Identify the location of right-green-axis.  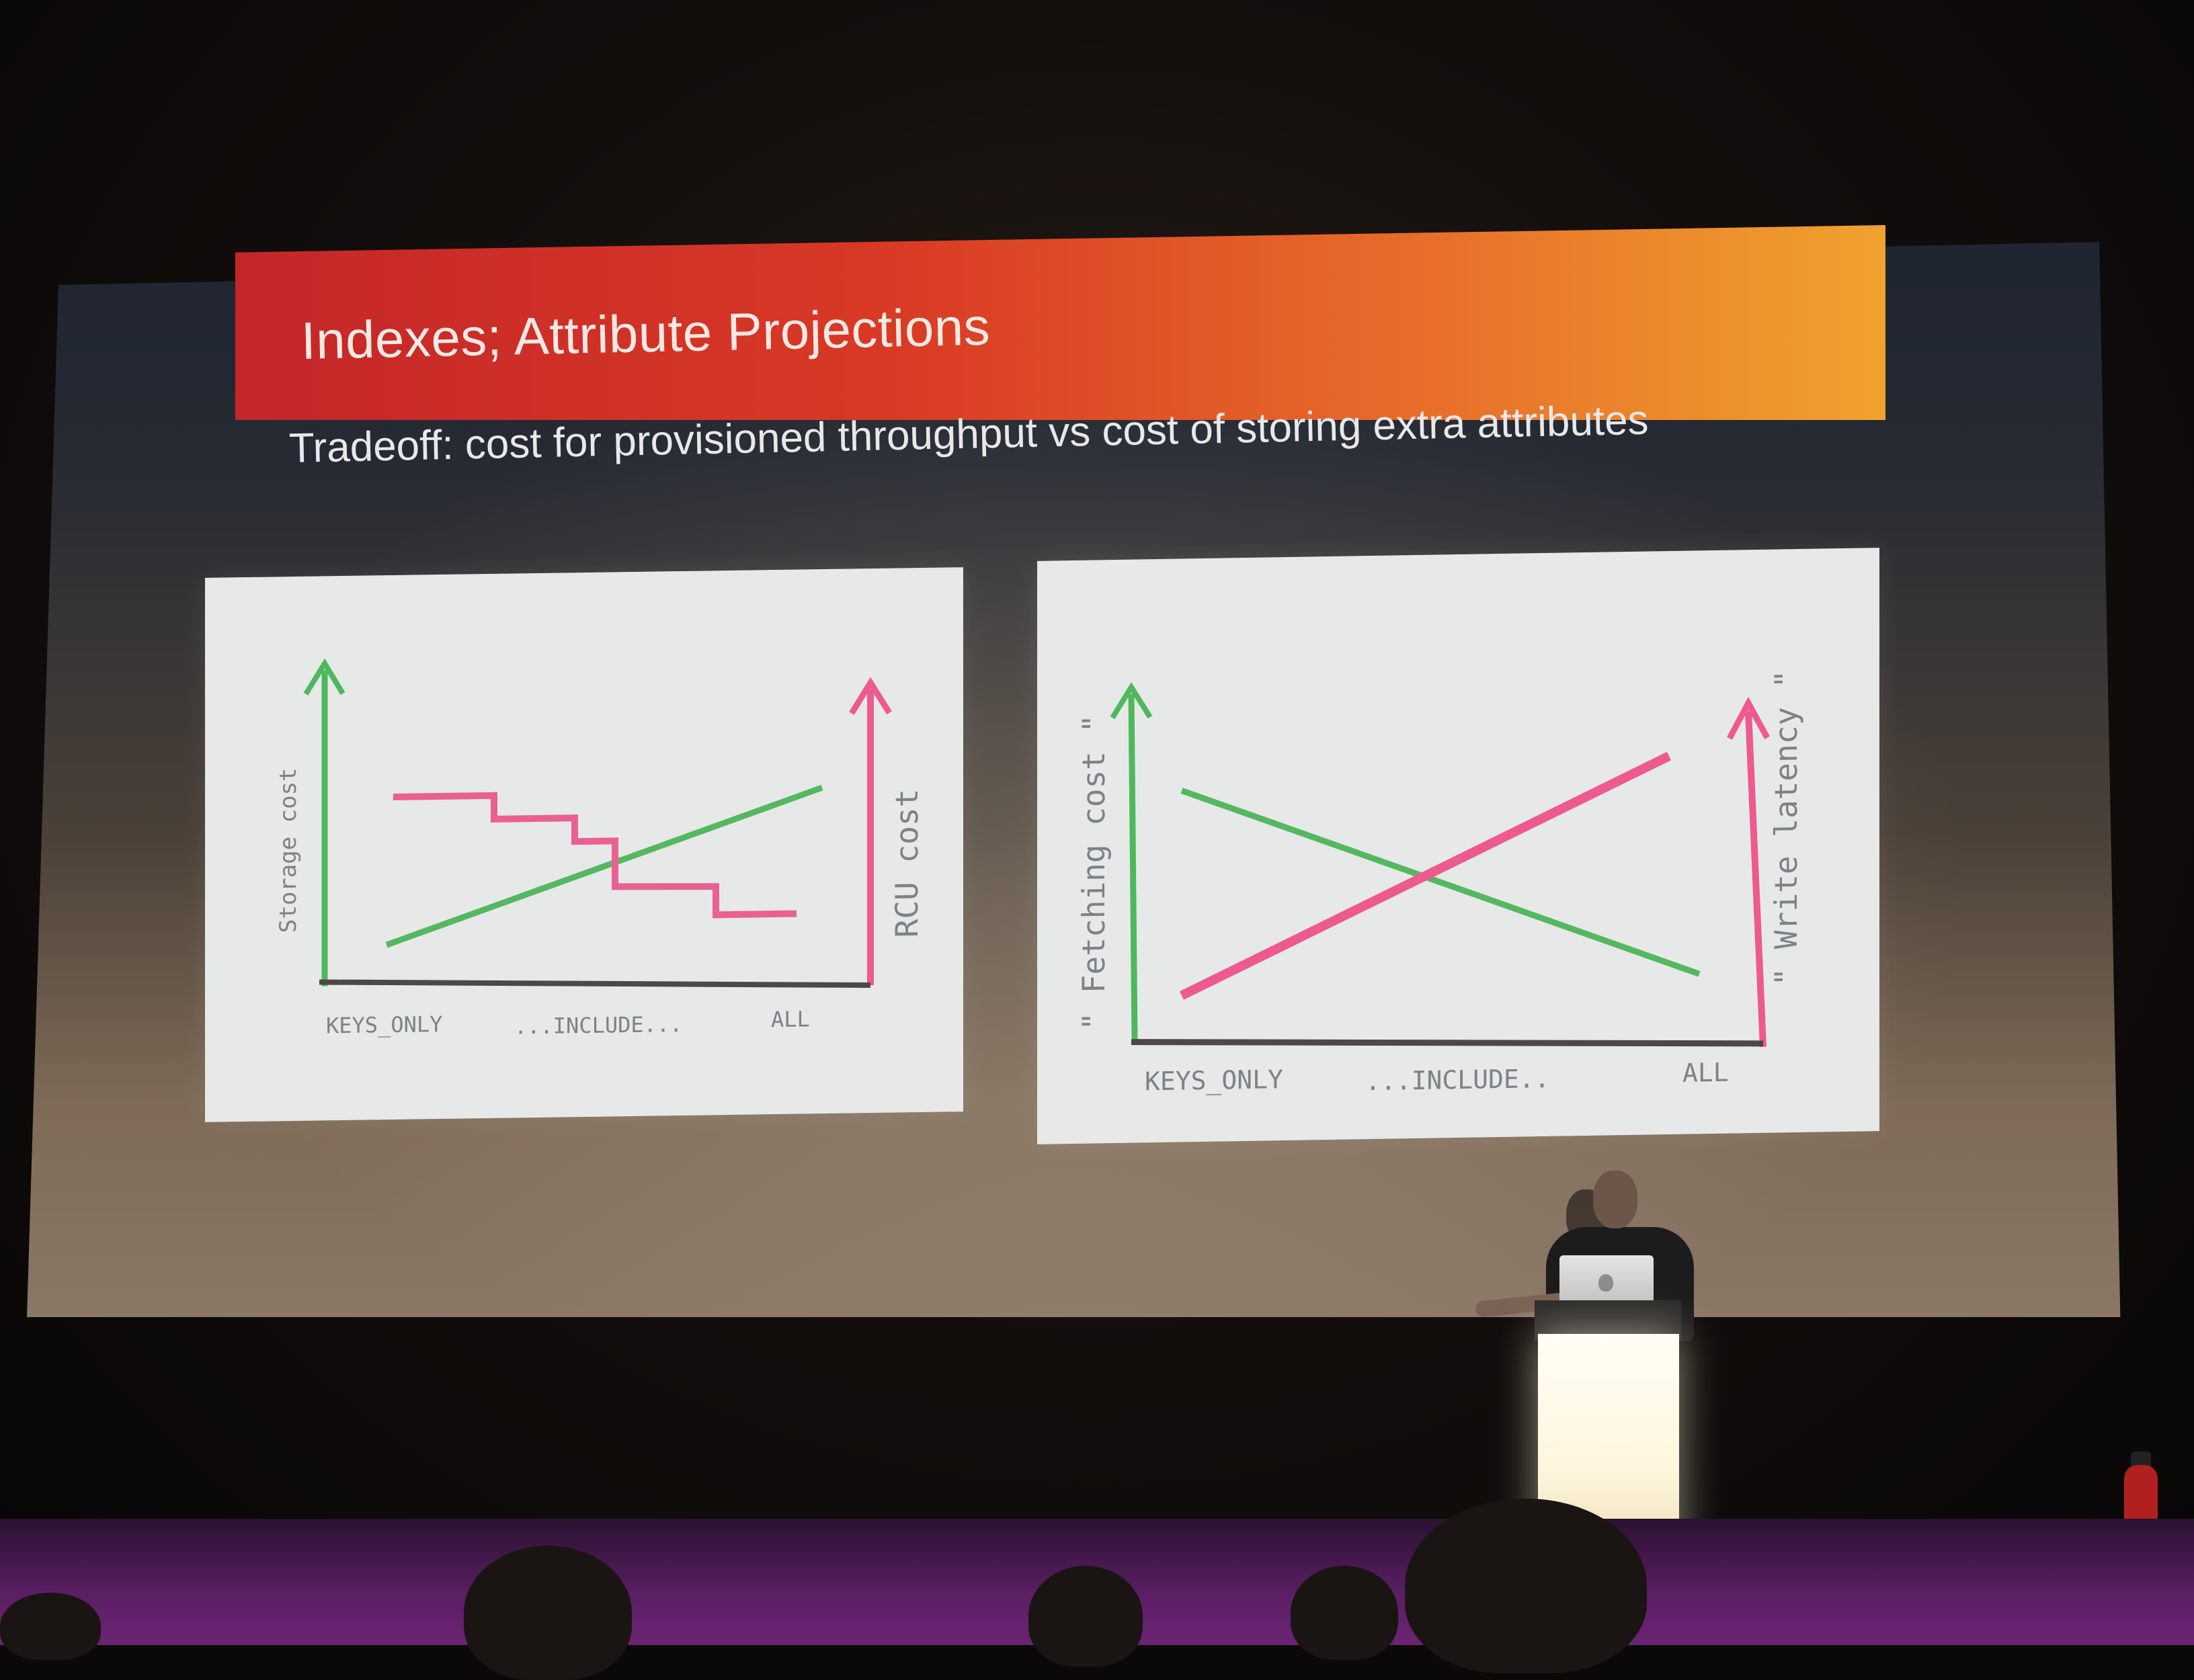
(1133, 867).